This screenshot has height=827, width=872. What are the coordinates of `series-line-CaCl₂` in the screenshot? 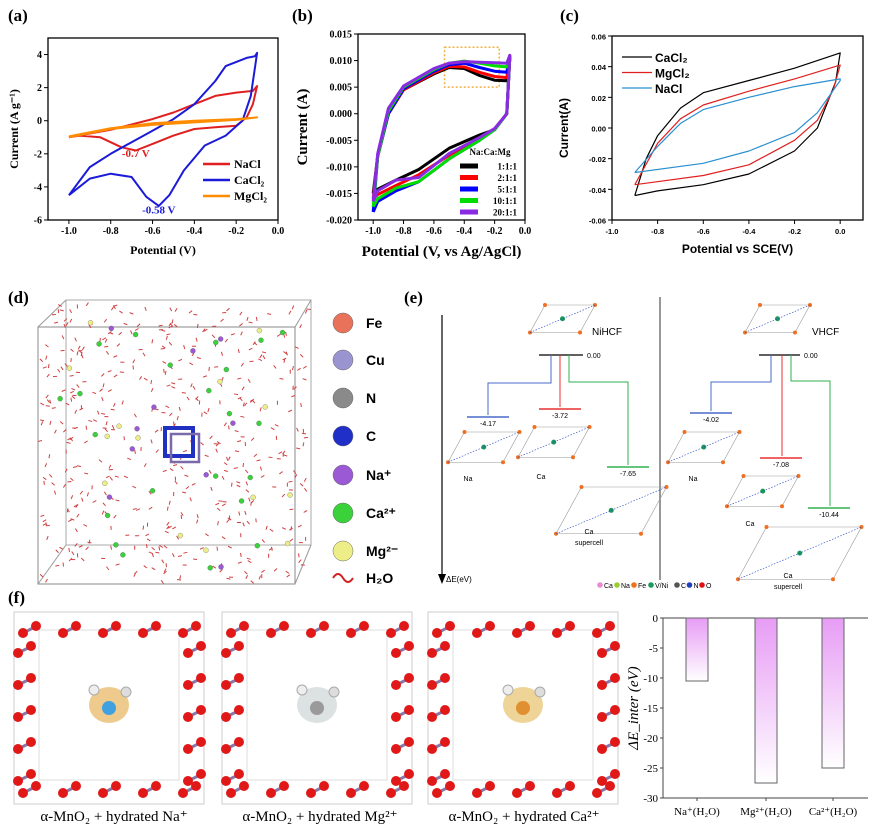 It's located at (737, 124).